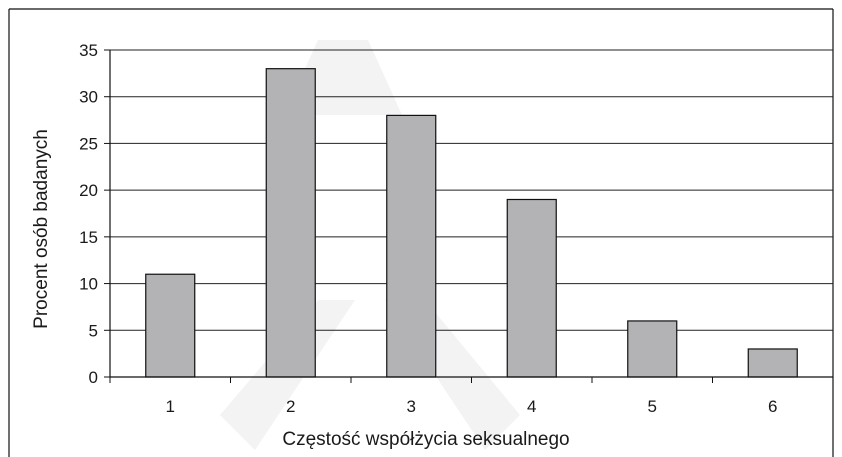  What do you see at coordinates (88, 284) in the screenshot?
I see `y-tick-label-10: 10` at bounding box center [88, 284].